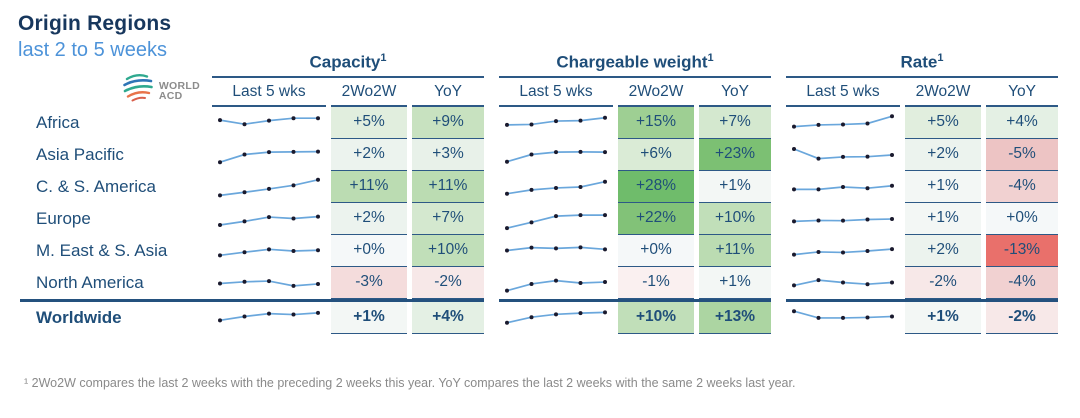 The image size is (1080, 418). Describe the element at coordinates (448, 122) in the screenshot. I see `cell-capacity-yoy: +9%` at that location.